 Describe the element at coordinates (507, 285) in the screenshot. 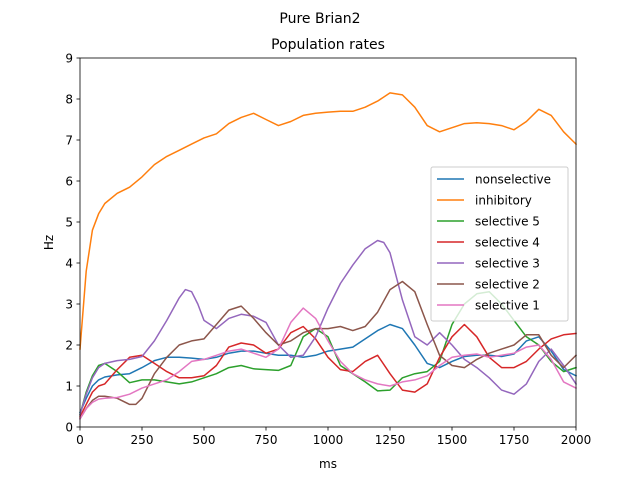

I see `legend-label: selective 2` at that location.